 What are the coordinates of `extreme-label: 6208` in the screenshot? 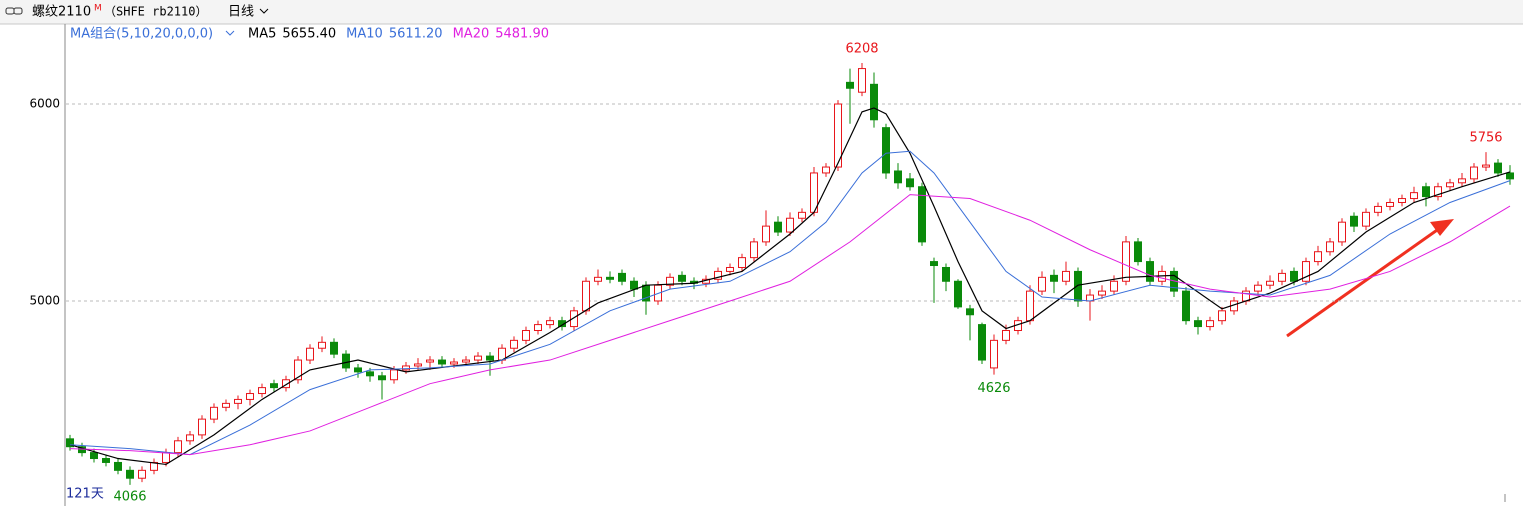 It's located at (861, 49).